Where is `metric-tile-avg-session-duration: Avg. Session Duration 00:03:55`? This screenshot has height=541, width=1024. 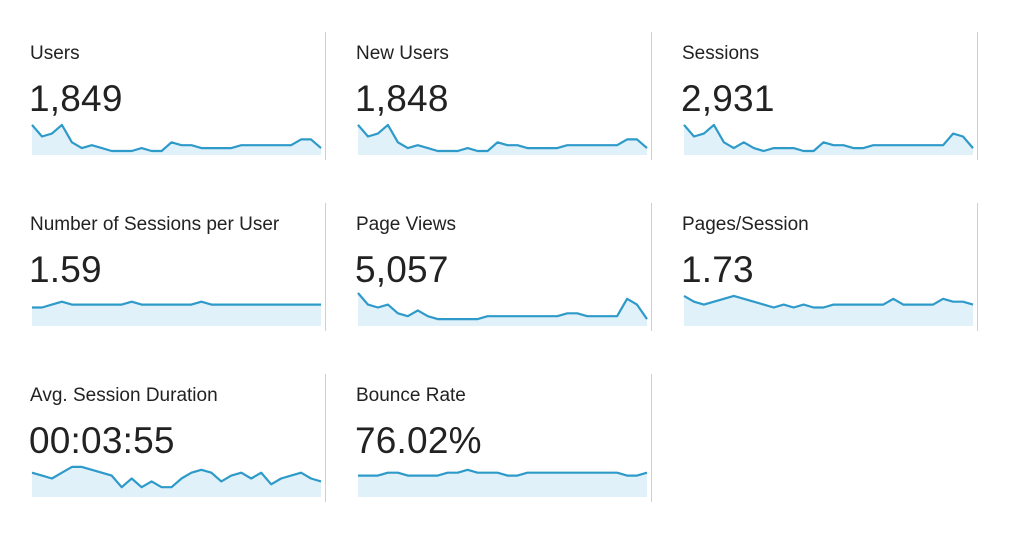
metric-tile-avg-session-duration: Avg. Session Duration 00:03:55 is located at coordinates (163, 432).